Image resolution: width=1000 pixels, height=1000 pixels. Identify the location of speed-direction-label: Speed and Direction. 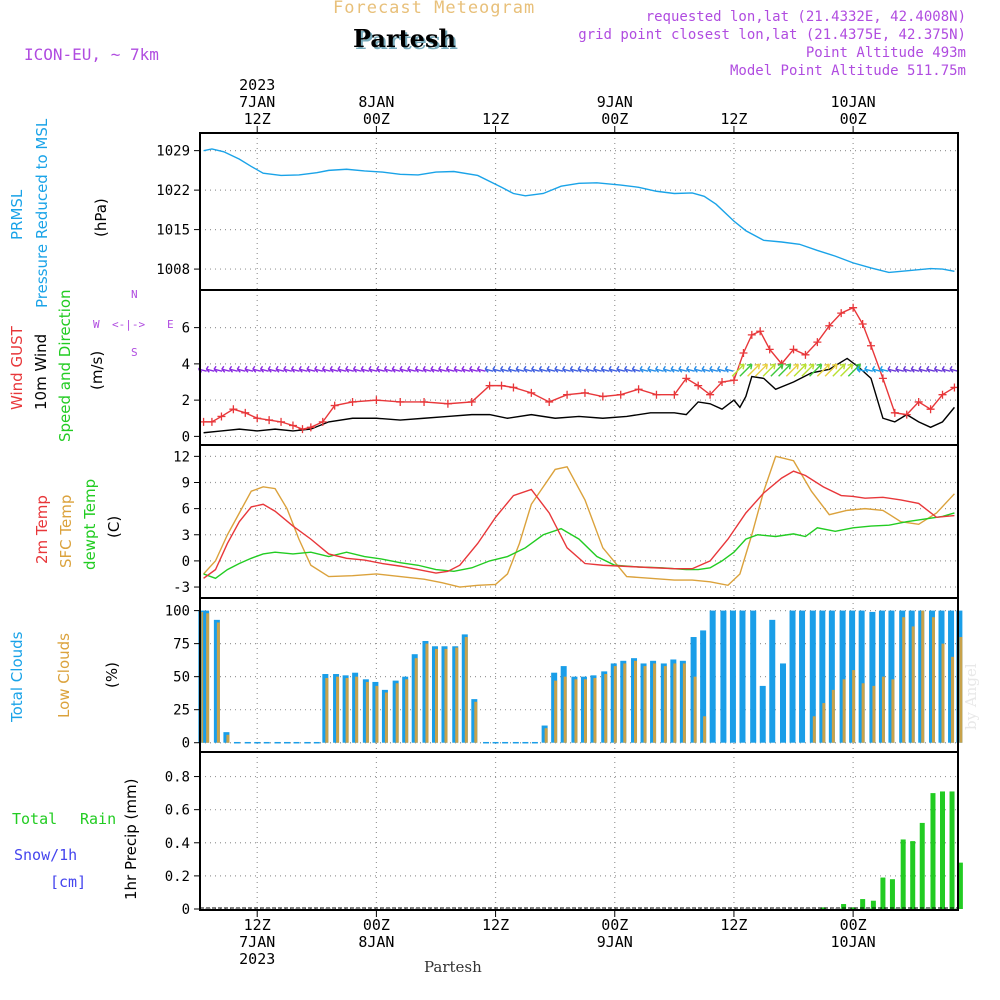
(65, 365).